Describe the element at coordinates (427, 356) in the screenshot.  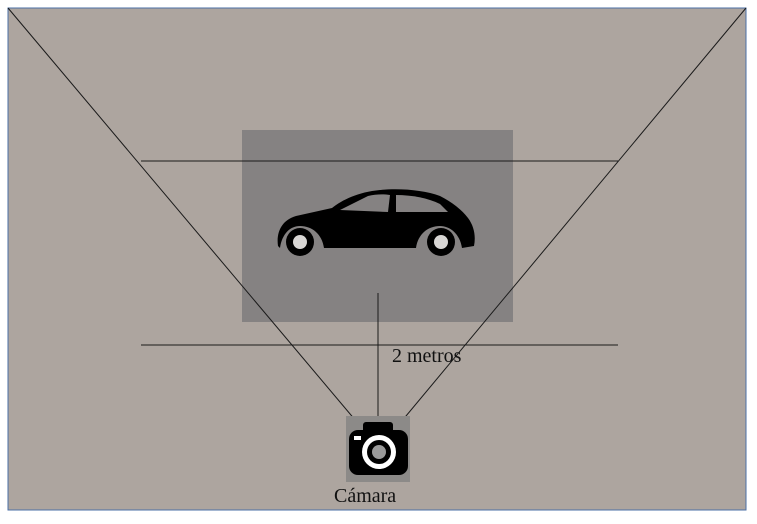
I see `distance-label: 2 metros` at that location.